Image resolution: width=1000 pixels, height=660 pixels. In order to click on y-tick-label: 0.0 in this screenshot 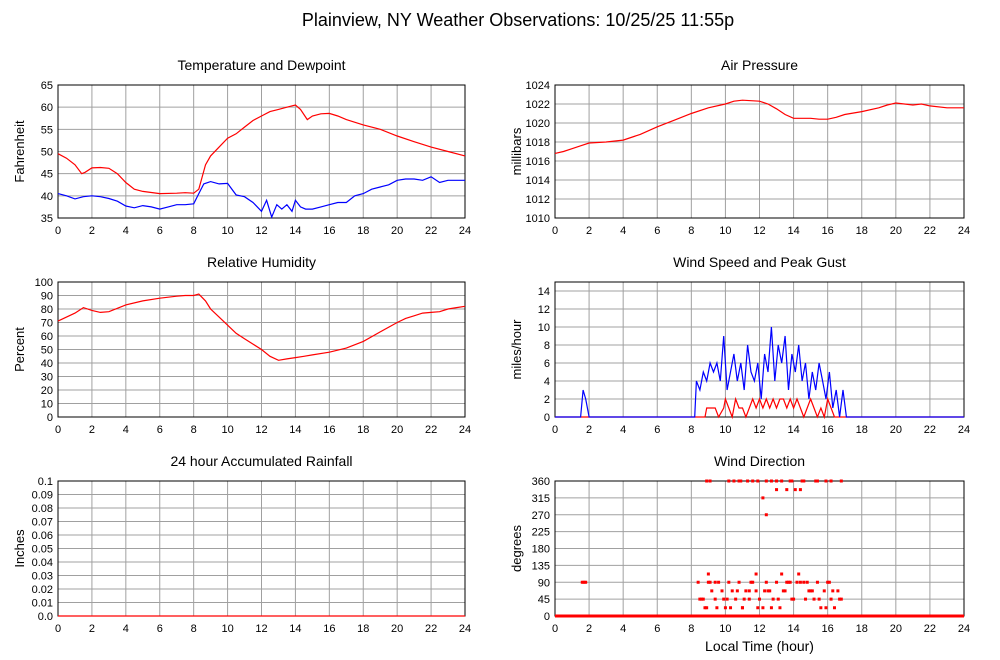, I will do `click(45, 617)`.